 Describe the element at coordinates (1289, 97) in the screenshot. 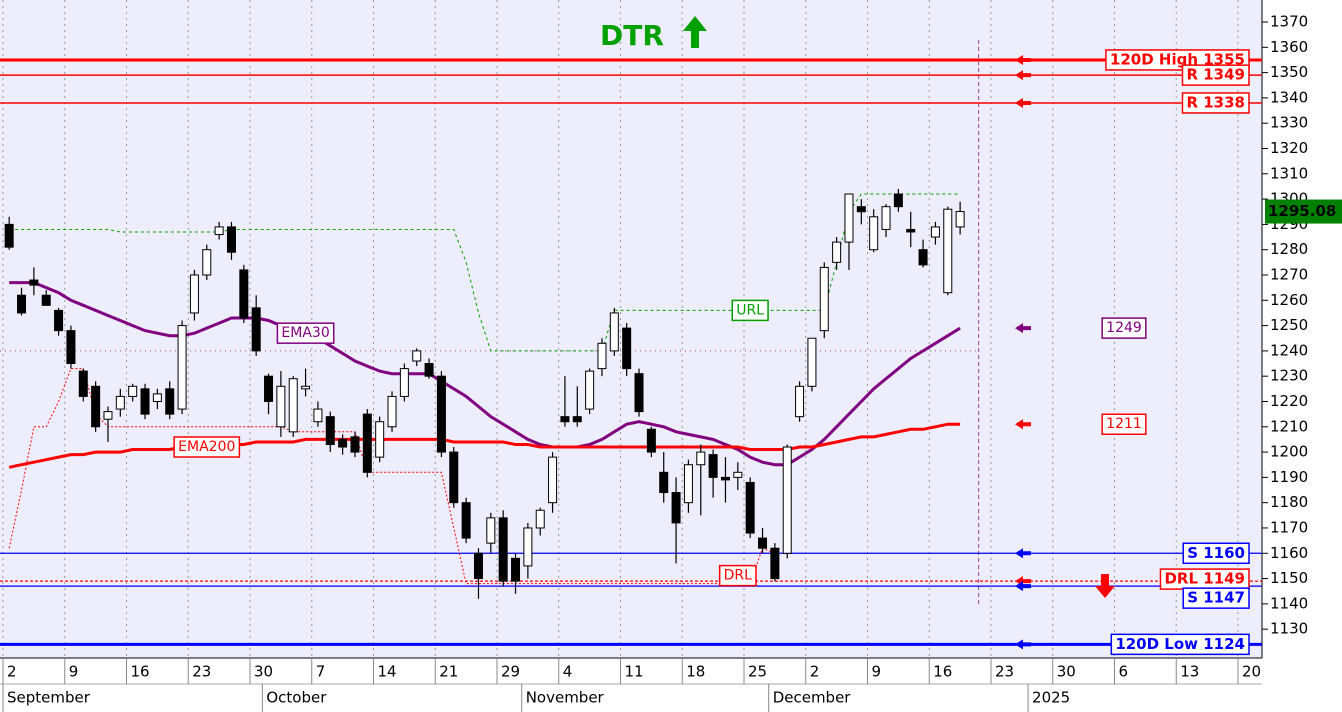

I see `y-tick-label: 1340` at that location.